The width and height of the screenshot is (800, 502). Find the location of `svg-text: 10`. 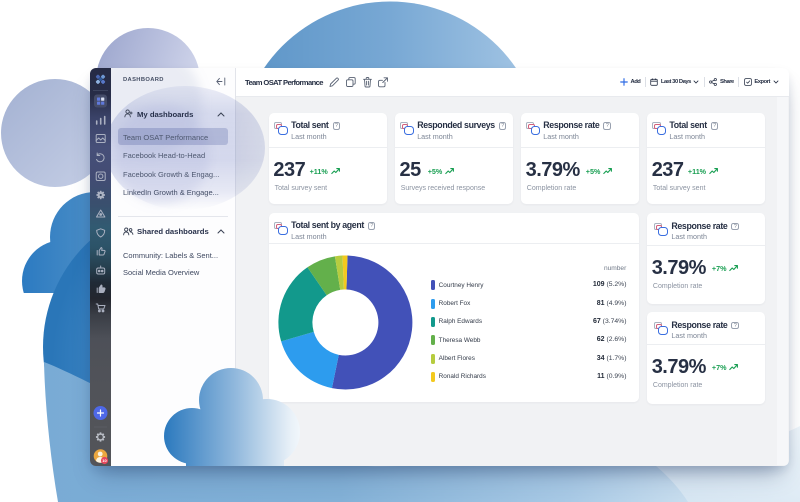

svg-text: 10 is located at coordinates (104, 460).